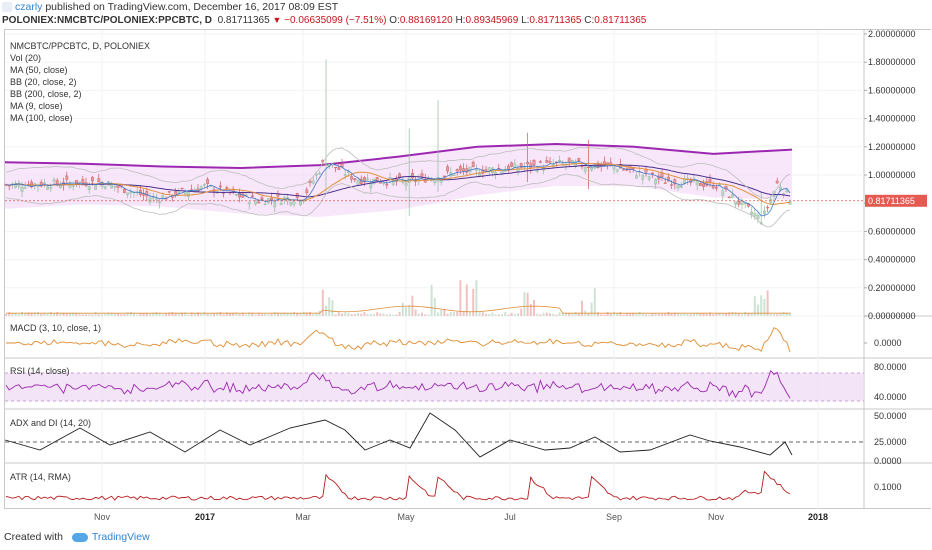  What do you see at coordinates (892, 260) in the screenshot?
I see `price-tick-label: 0.40000000` at bounding box center [892, 260].